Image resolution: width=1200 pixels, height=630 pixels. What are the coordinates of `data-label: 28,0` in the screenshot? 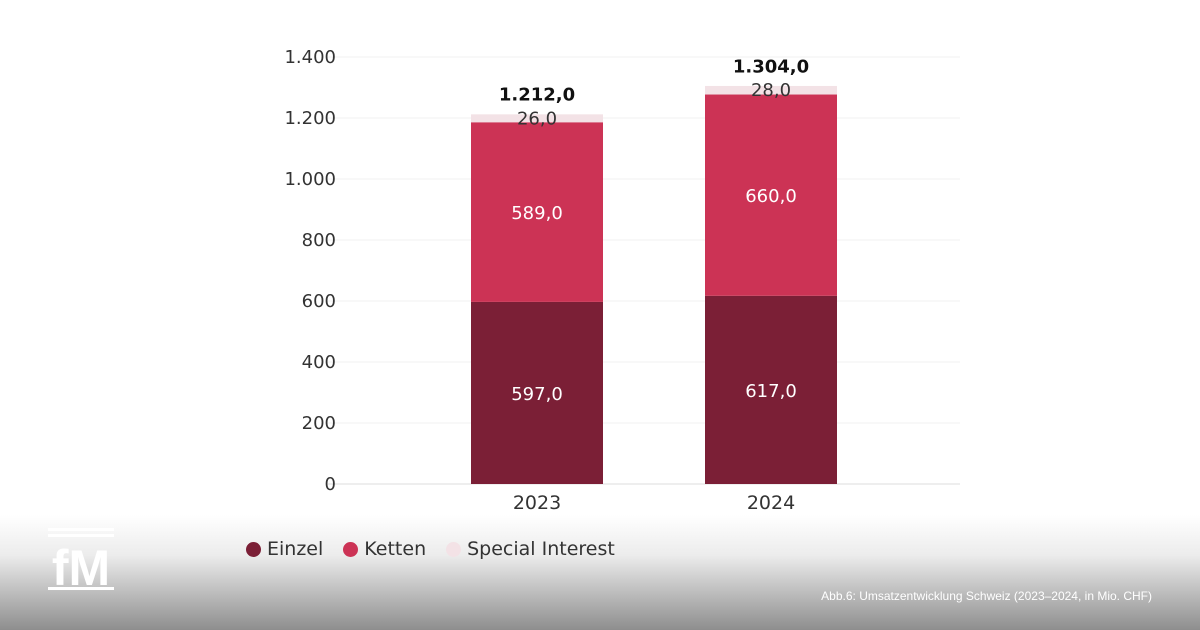 It's located at (771, 90).